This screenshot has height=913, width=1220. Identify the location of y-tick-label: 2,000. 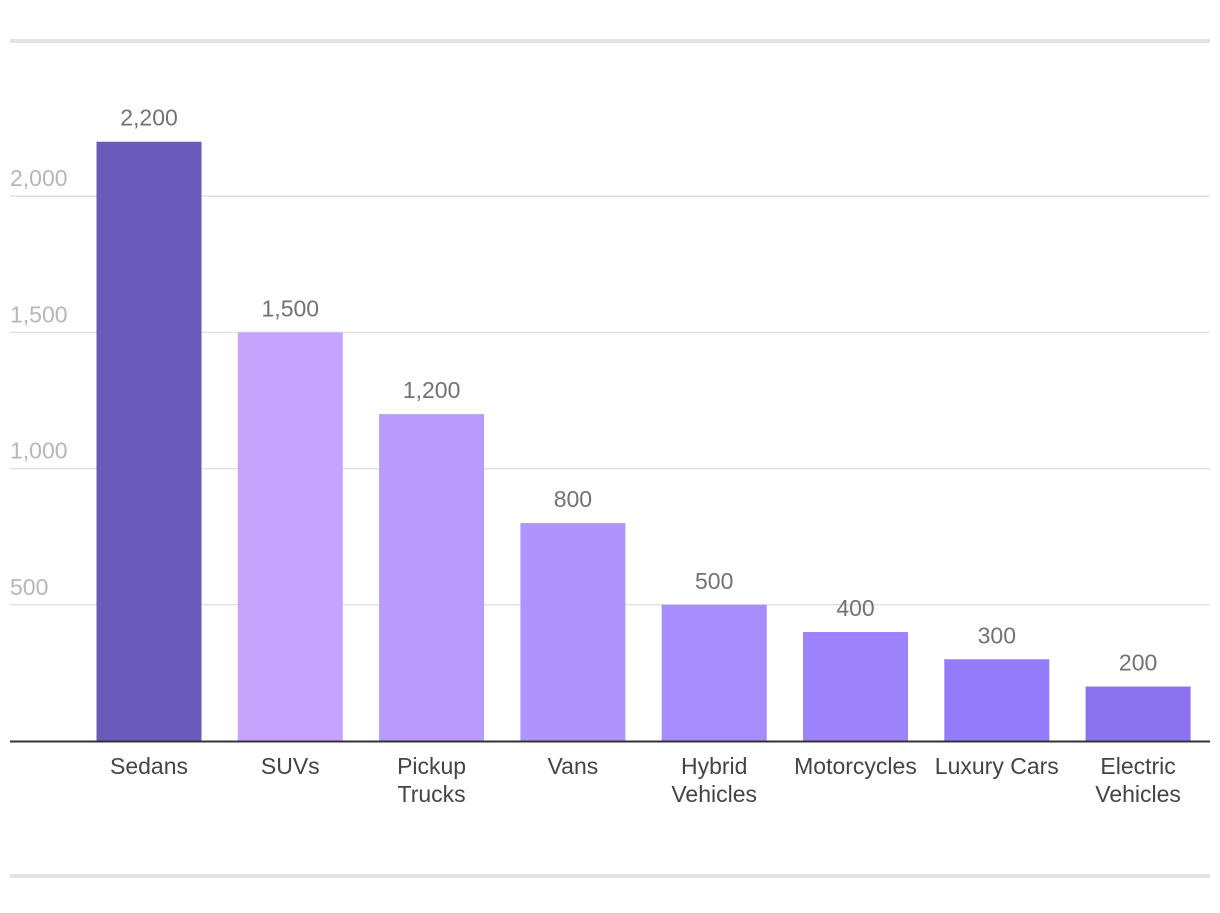
(39, 178).